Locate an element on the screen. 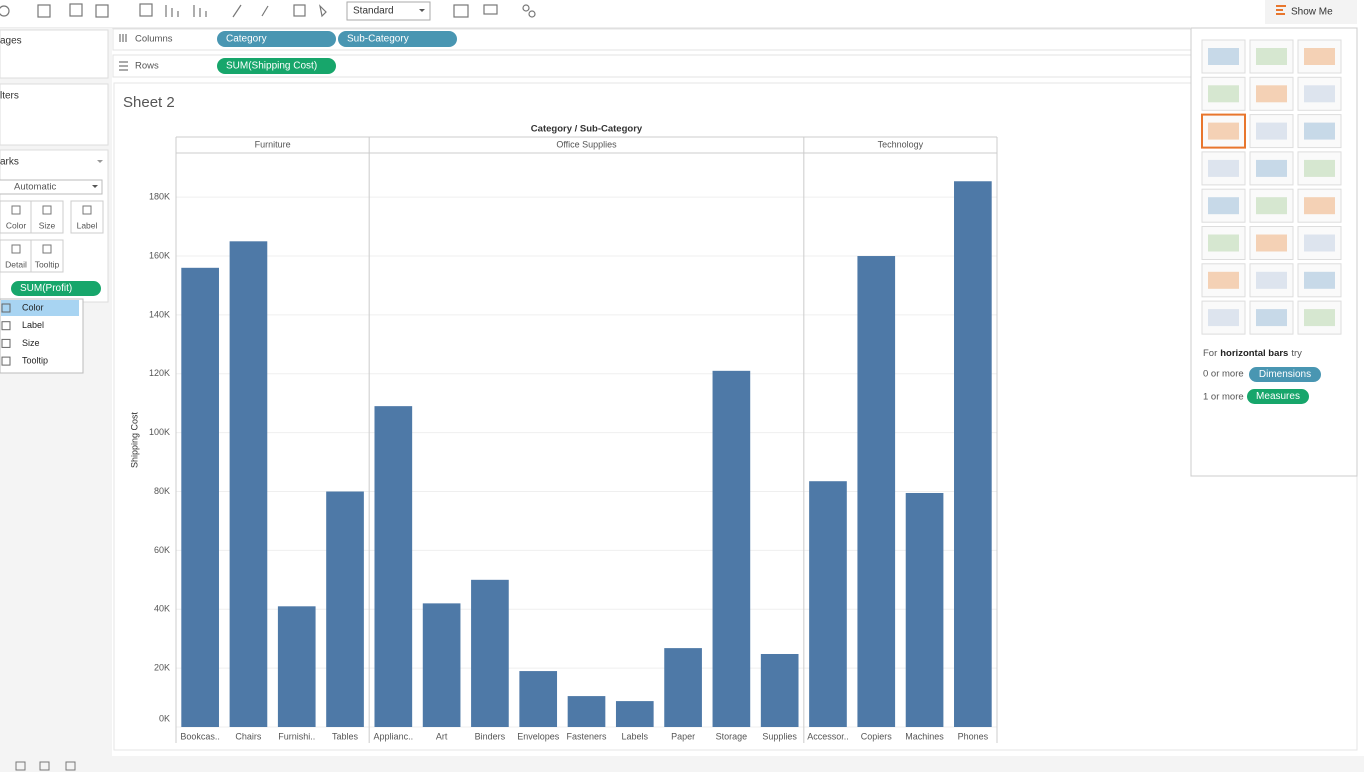 This screenshot has width=1364, height=772. x-tick-label: Storage is located at coordinates (732, 736).